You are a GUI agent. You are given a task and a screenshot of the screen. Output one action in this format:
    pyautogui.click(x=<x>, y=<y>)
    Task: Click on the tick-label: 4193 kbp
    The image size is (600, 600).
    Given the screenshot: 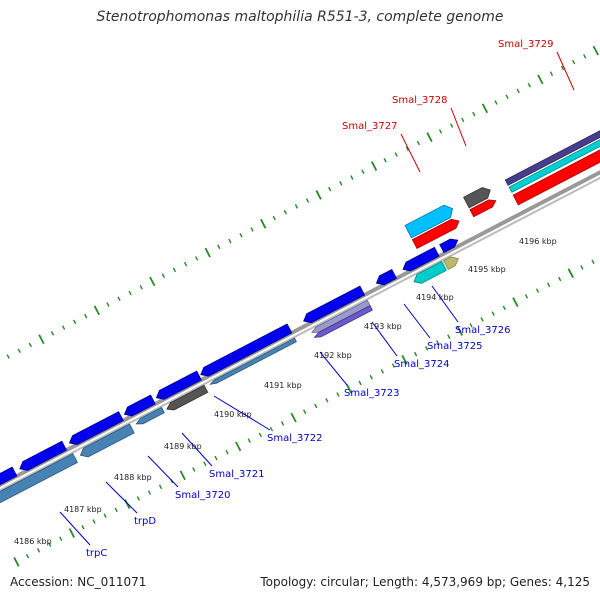 What is the action you would take?
    pyautogui.click(x=383, y=326)
    